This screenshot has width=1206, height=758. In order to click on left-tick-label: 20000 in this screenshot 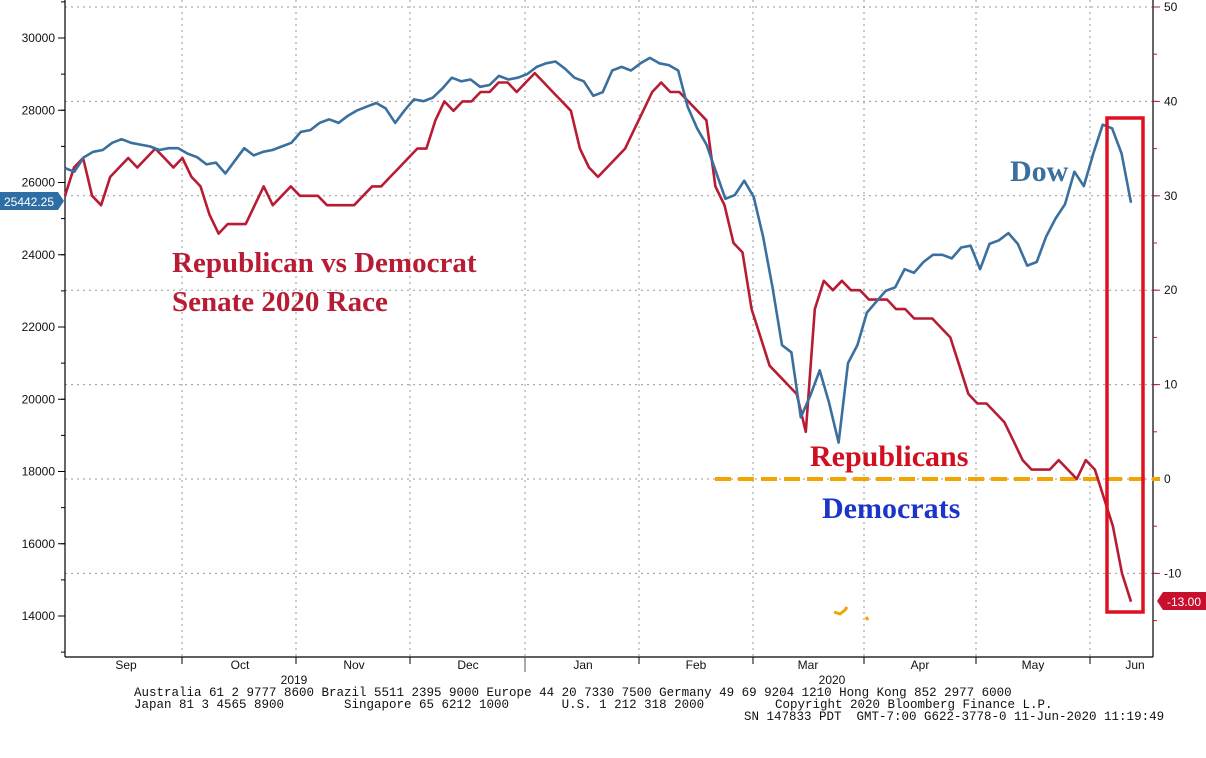, I will do `click(39, 399)`.